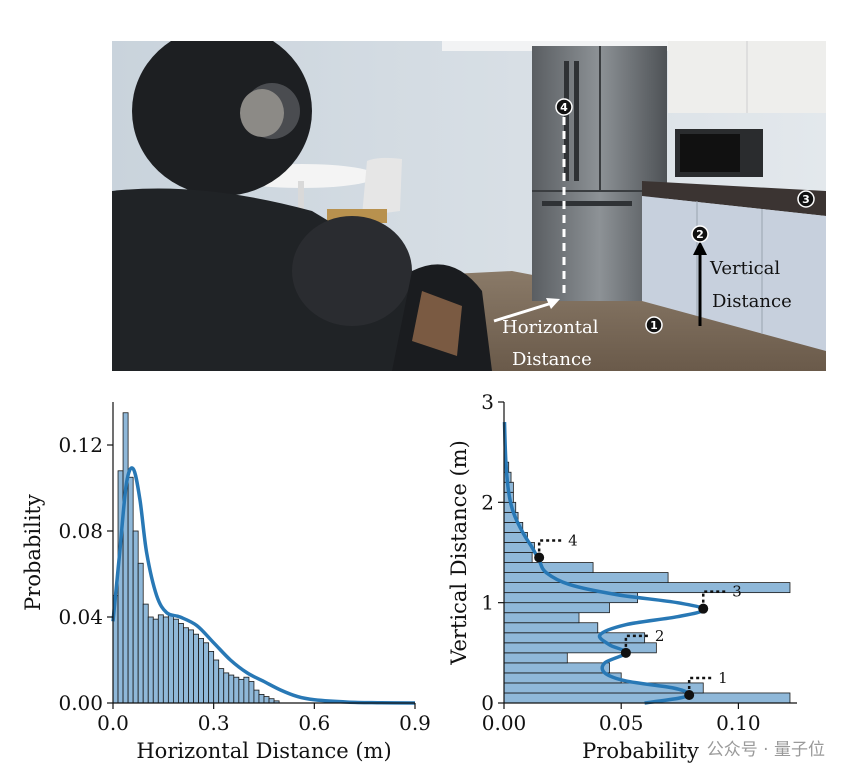  I want to click on annotation-label: 3, so click(737, 592).